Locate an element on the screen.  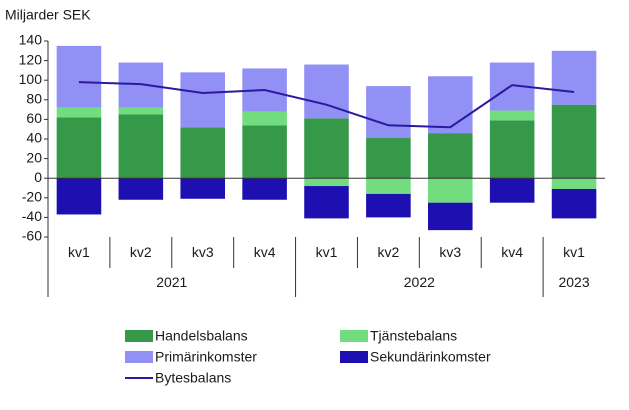
y-tick-label: 80 is located at coordinates (34, 99).